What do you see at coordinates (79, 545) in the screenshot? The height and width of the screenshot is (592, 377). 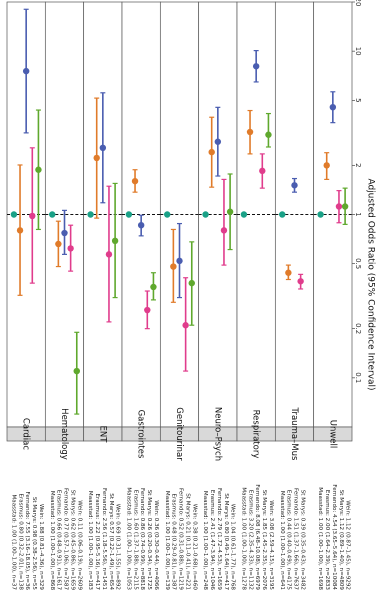 I see `annotation-wein: Wein: 0.11 (0.06–0.19), n=2609` at bounding box center [79, 545].